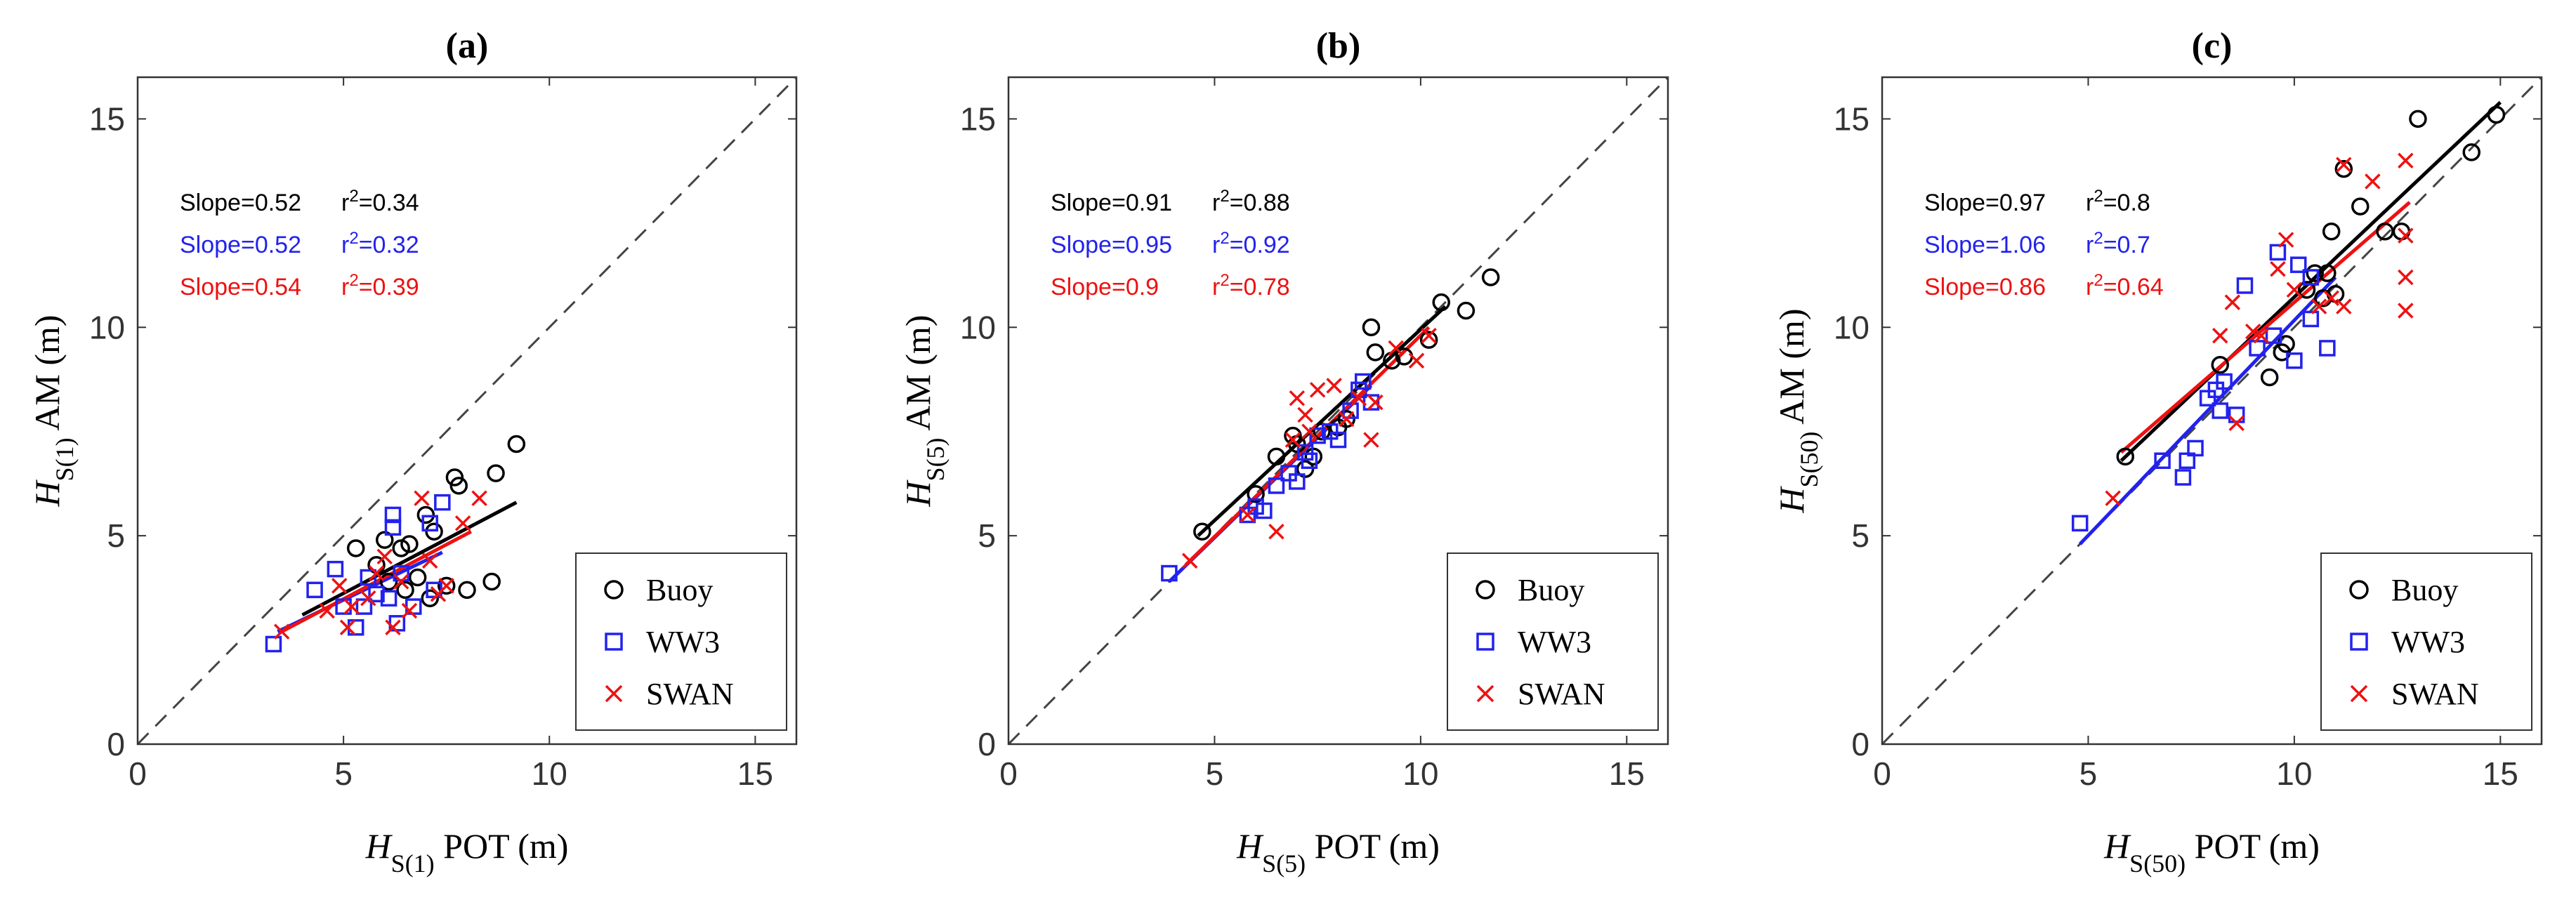 This screenshot has width=2576, height=900. I want to click on x-axis-label-subscript: S(1), so click(413, 863).